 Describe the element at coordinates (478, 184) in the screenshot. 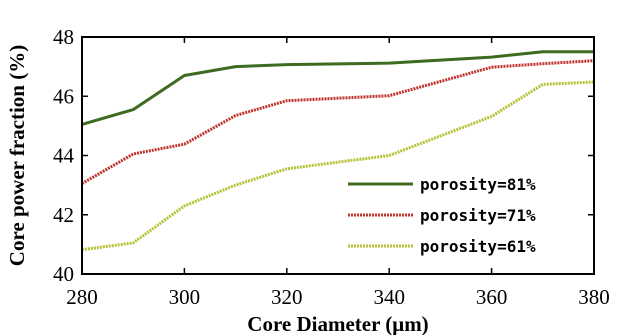

I see `legend-label-1: porosity=81%` at that location.